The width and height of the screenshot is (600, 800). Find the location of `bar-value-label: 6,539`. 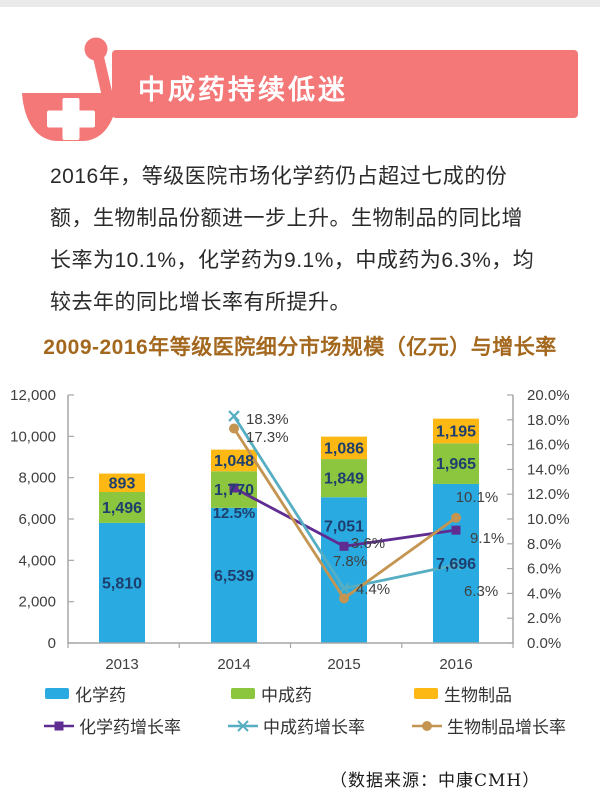

bar-value-label: 6,539 is located at coordinates (234, 576).